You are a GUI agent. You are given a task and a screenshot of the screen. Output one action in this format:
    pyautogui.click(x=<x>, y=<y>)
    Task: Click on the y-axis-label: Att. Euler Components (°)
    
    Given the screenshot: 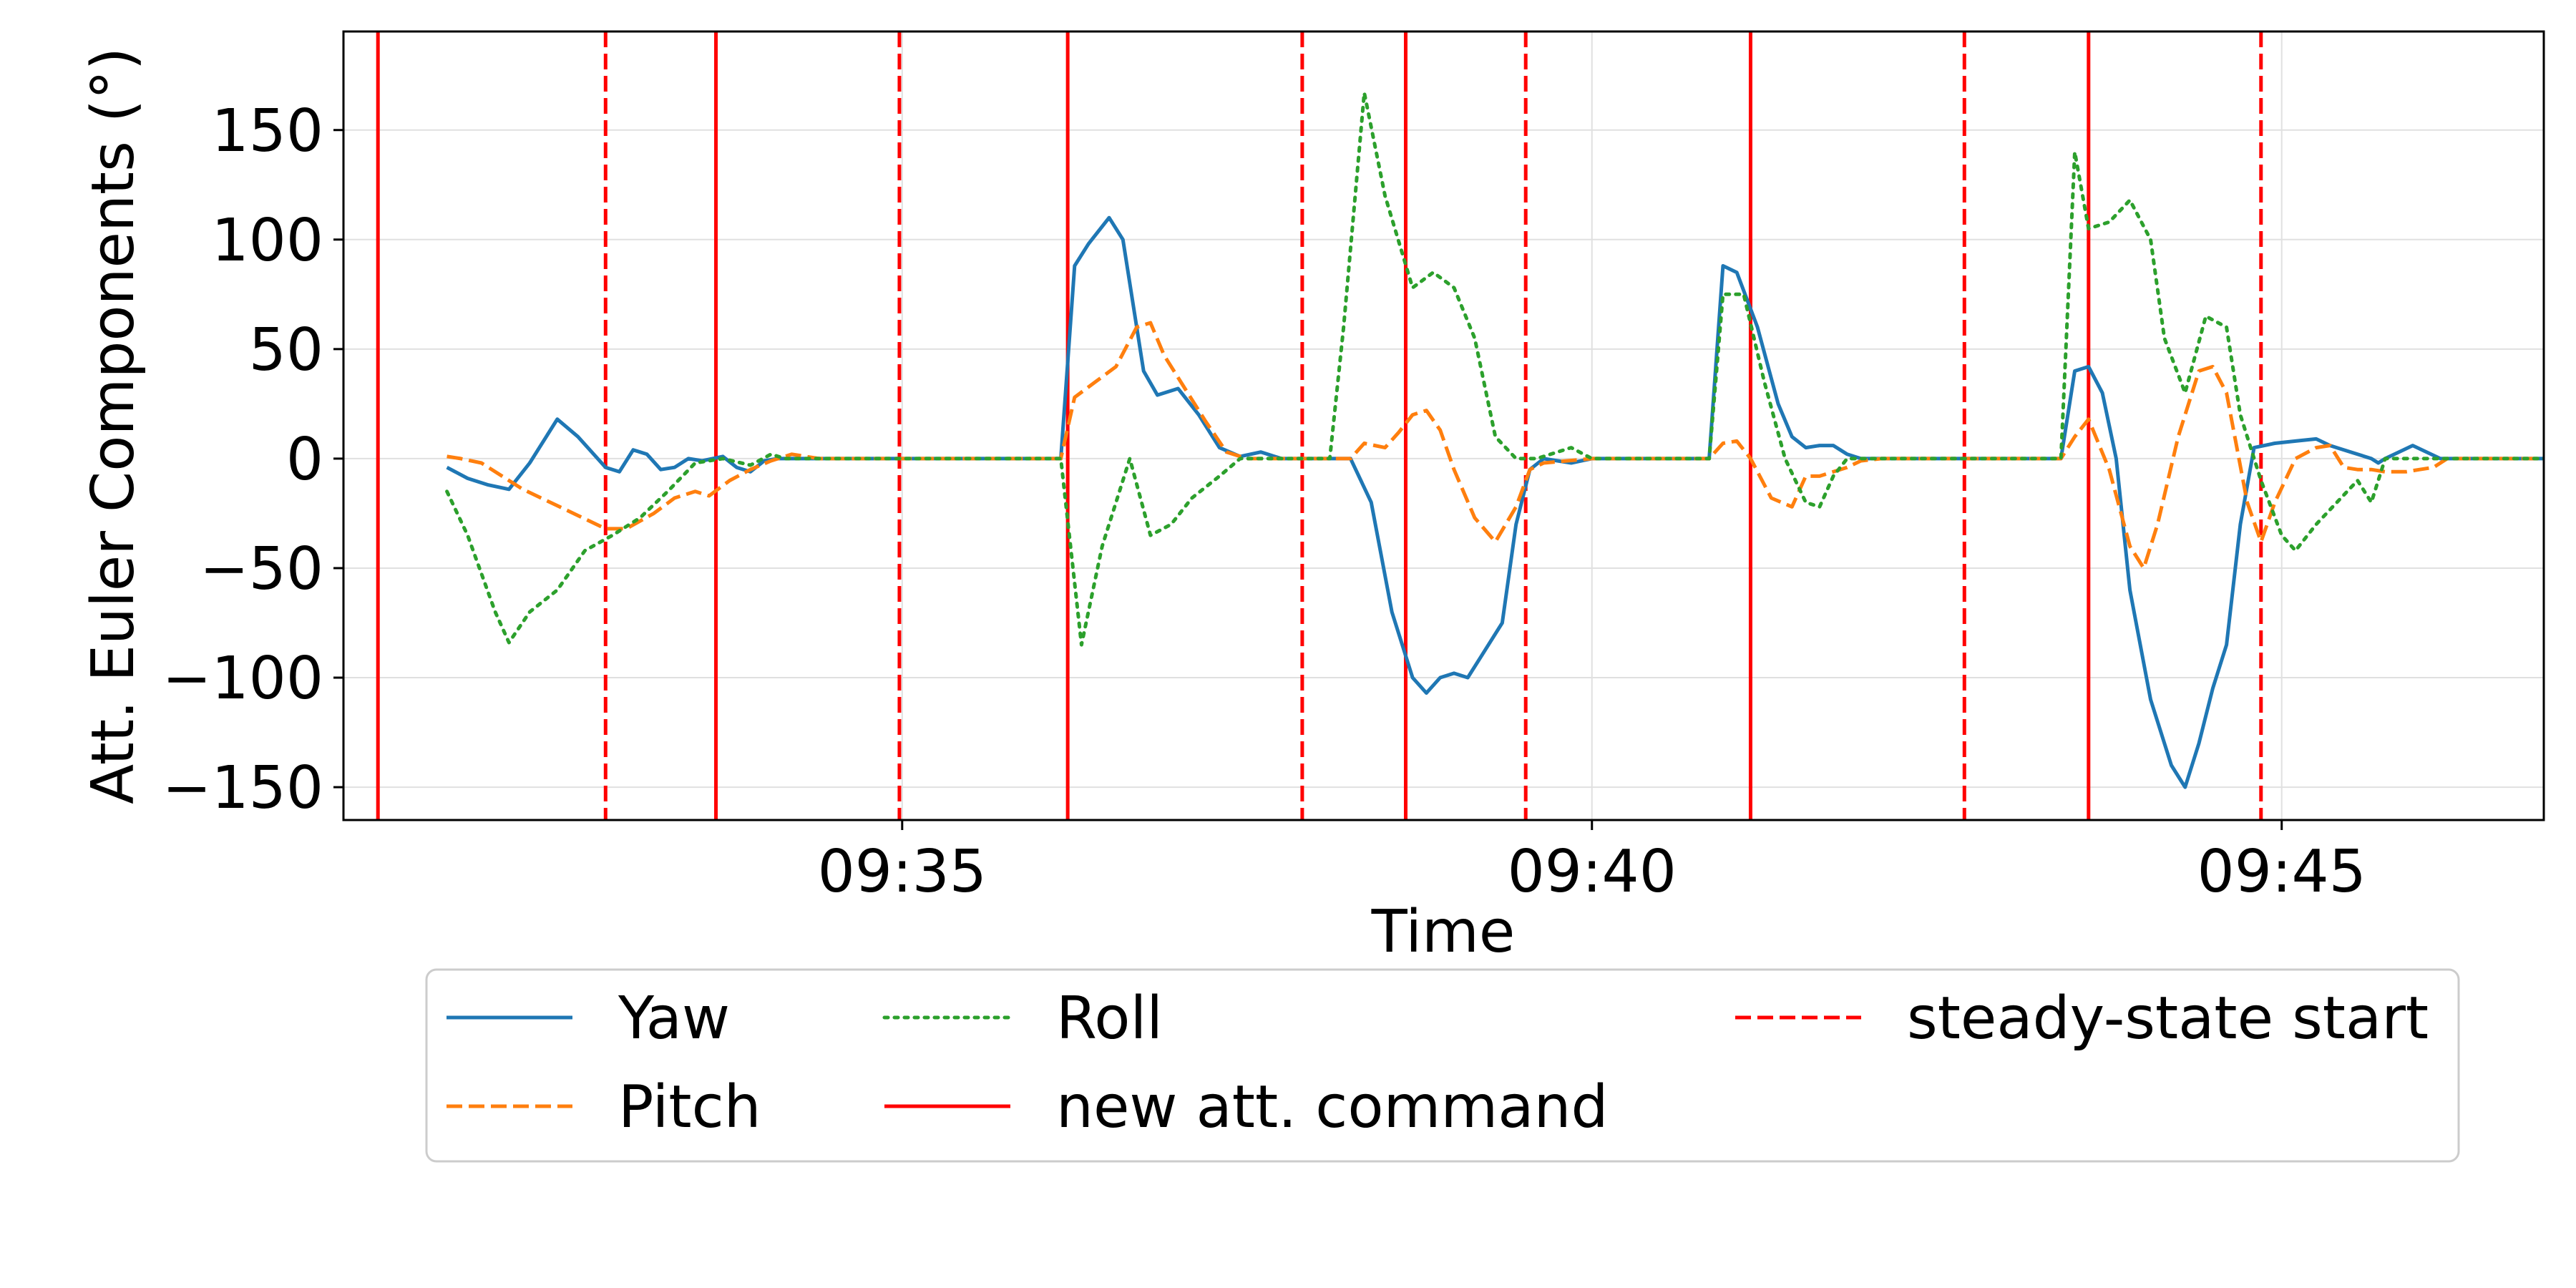 What is the action you would take?
    pyautogui.click(x=113, y=425)
    